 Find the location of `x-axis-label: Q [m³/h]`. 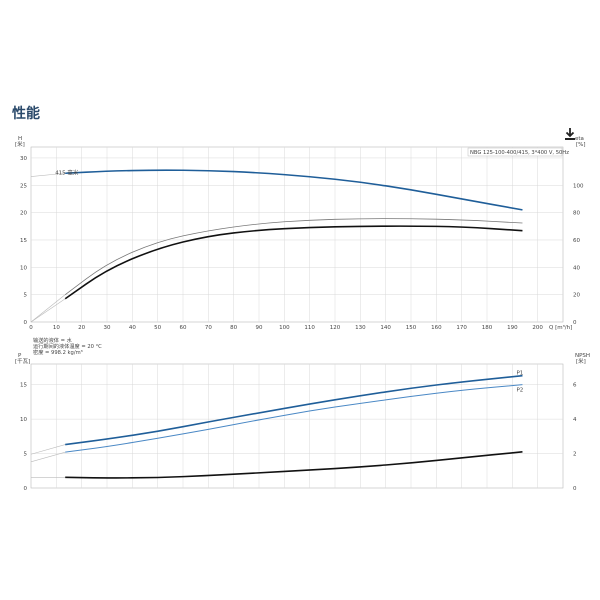

x-axis-label: Q [m³/h] is located at coordinates (560, 327).